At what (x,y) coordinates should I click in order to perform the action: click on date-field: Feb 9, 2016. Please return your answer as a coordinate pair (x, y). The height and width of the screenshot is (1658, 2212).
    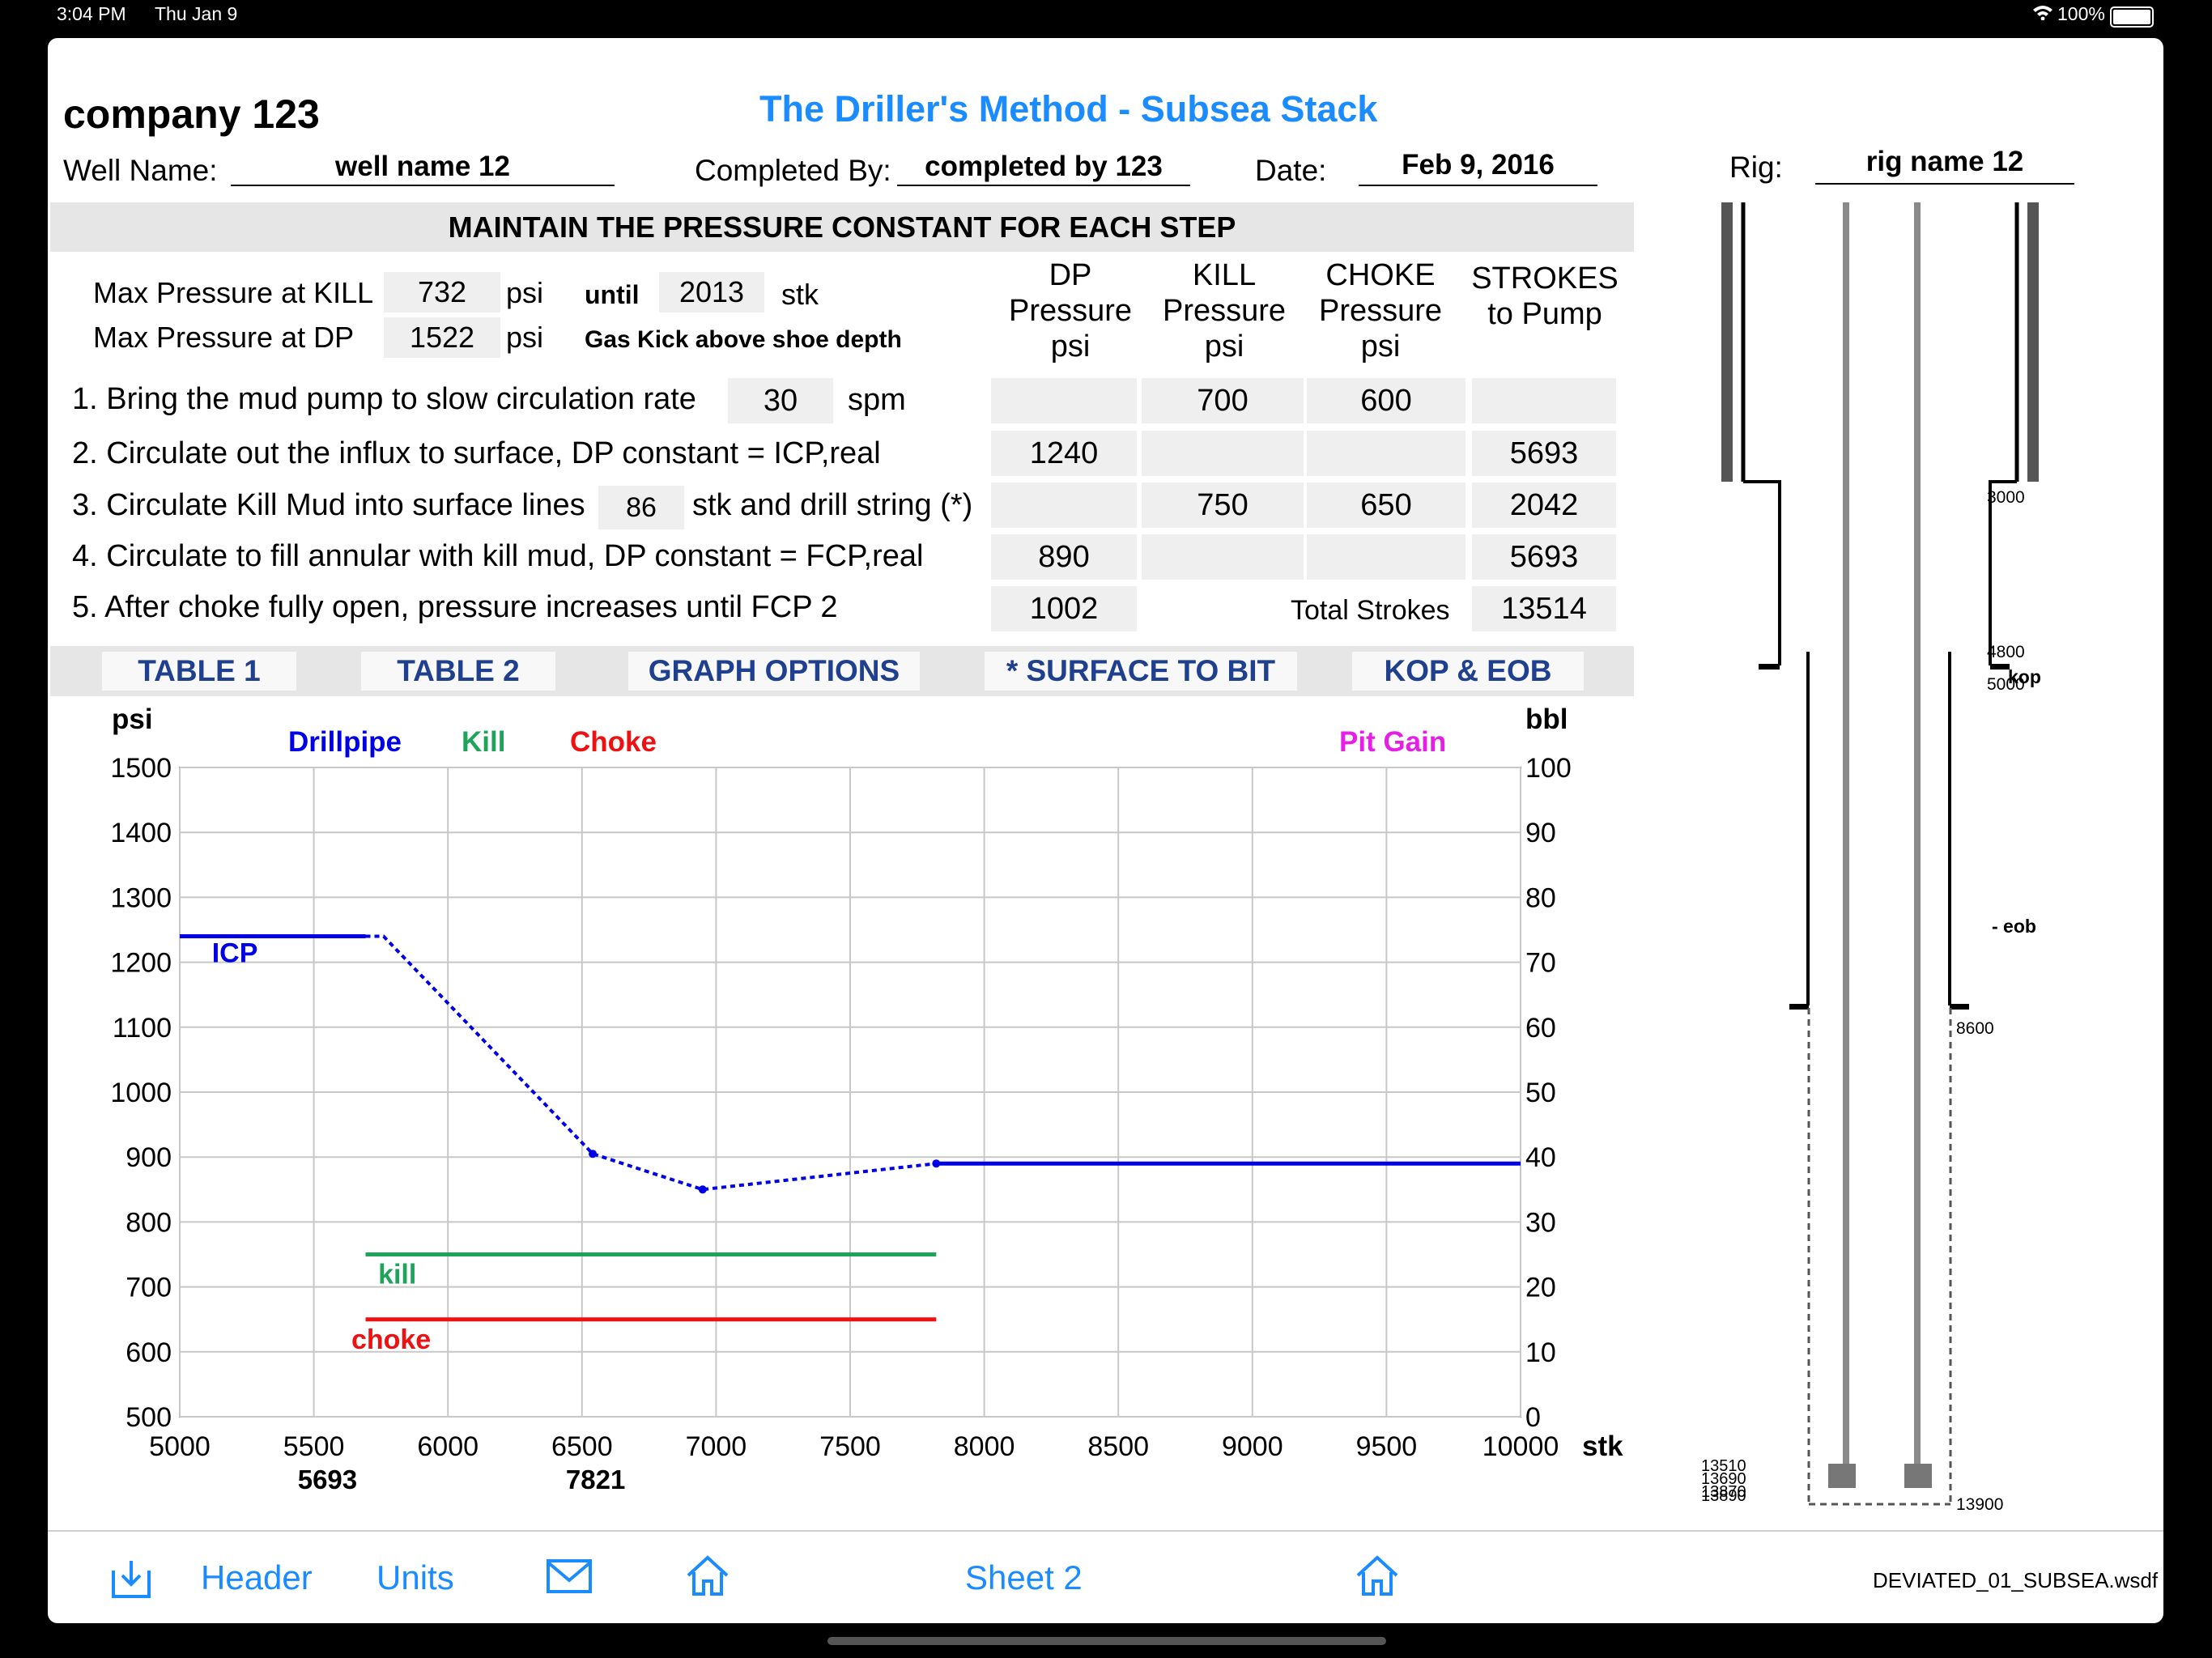
    Looking at the image, I should click on (1478, 167).